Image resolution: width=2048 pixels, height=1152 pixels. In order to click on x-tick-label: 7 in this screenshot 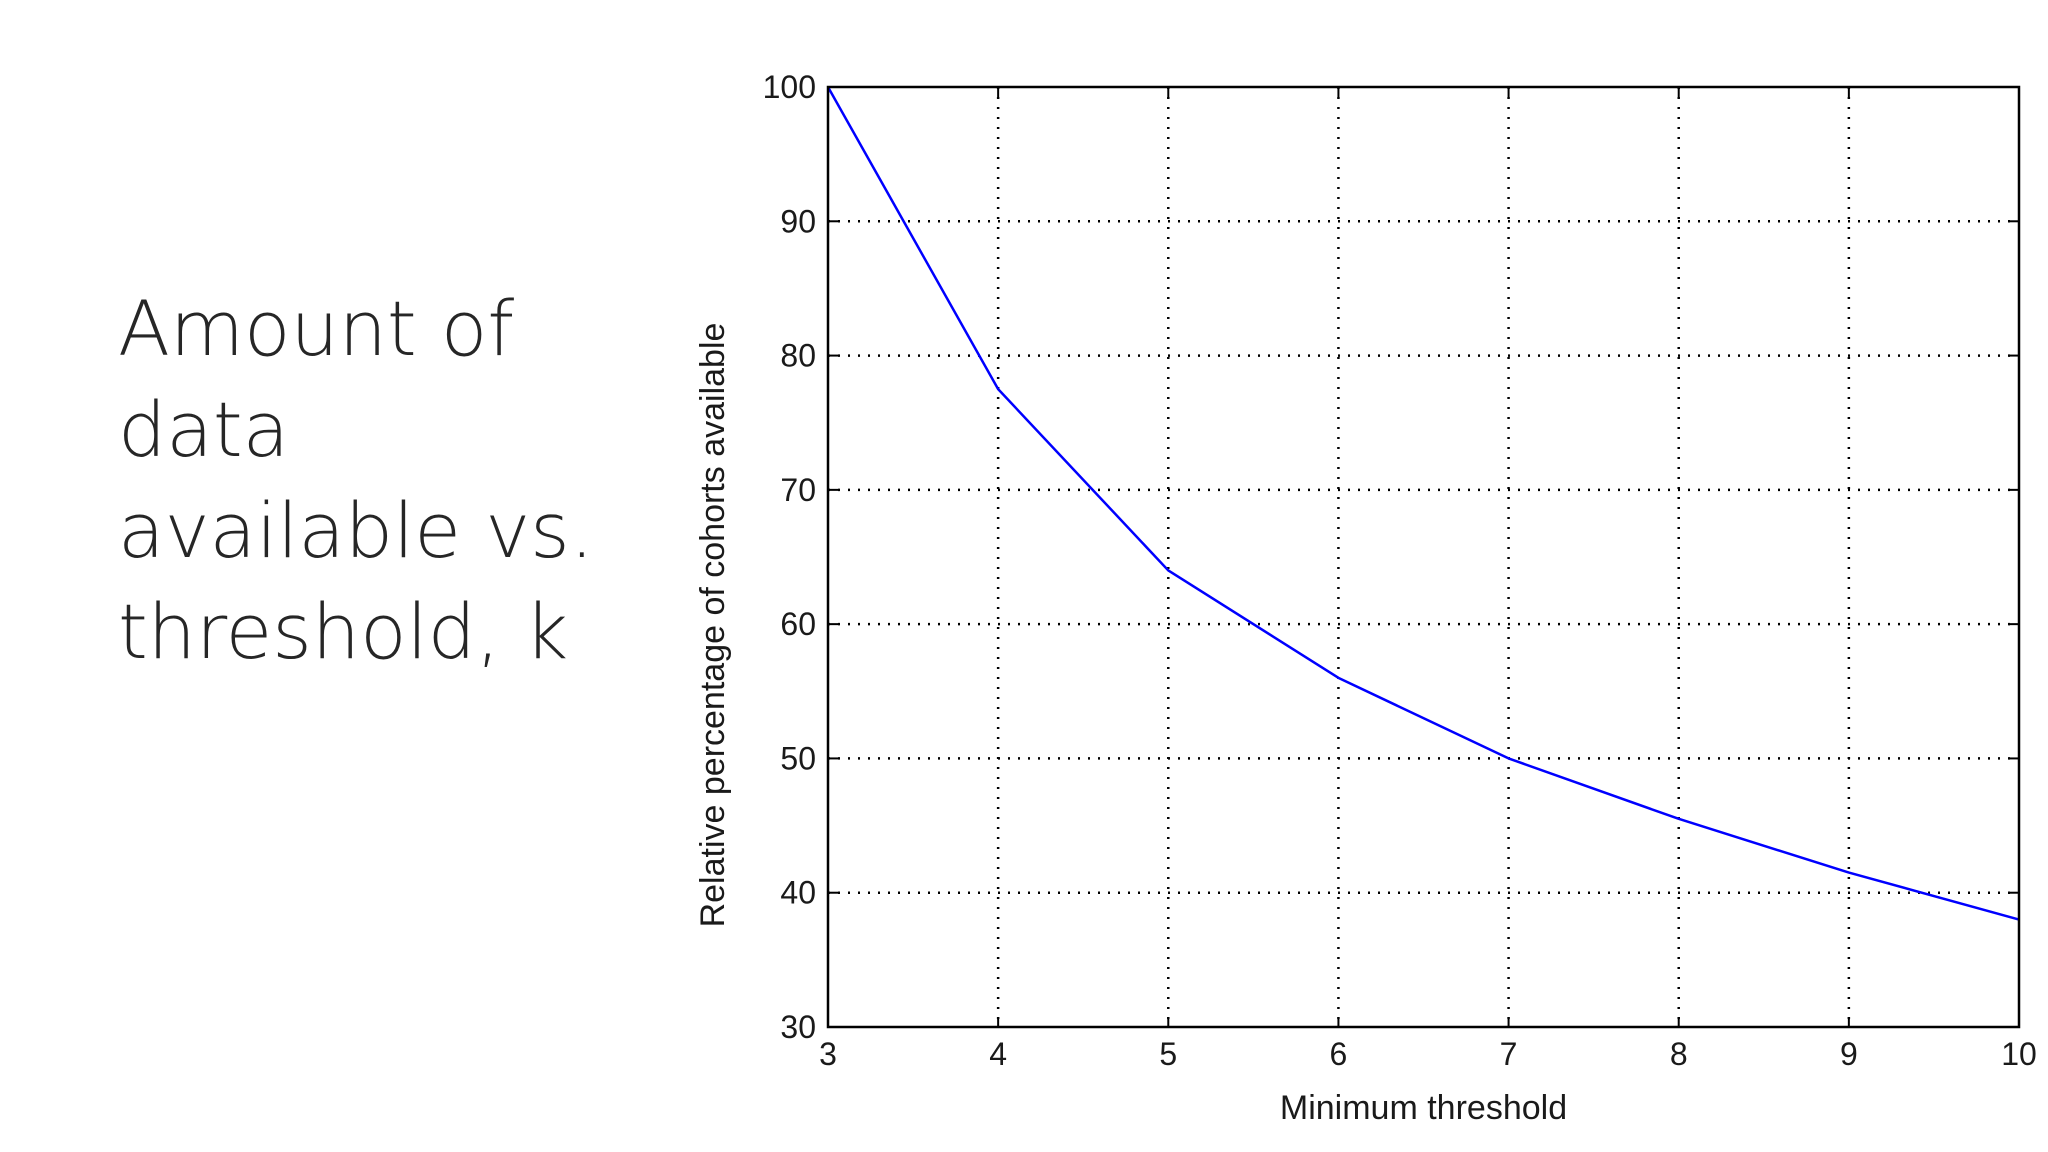, I will do `click(1509, 1054)`.